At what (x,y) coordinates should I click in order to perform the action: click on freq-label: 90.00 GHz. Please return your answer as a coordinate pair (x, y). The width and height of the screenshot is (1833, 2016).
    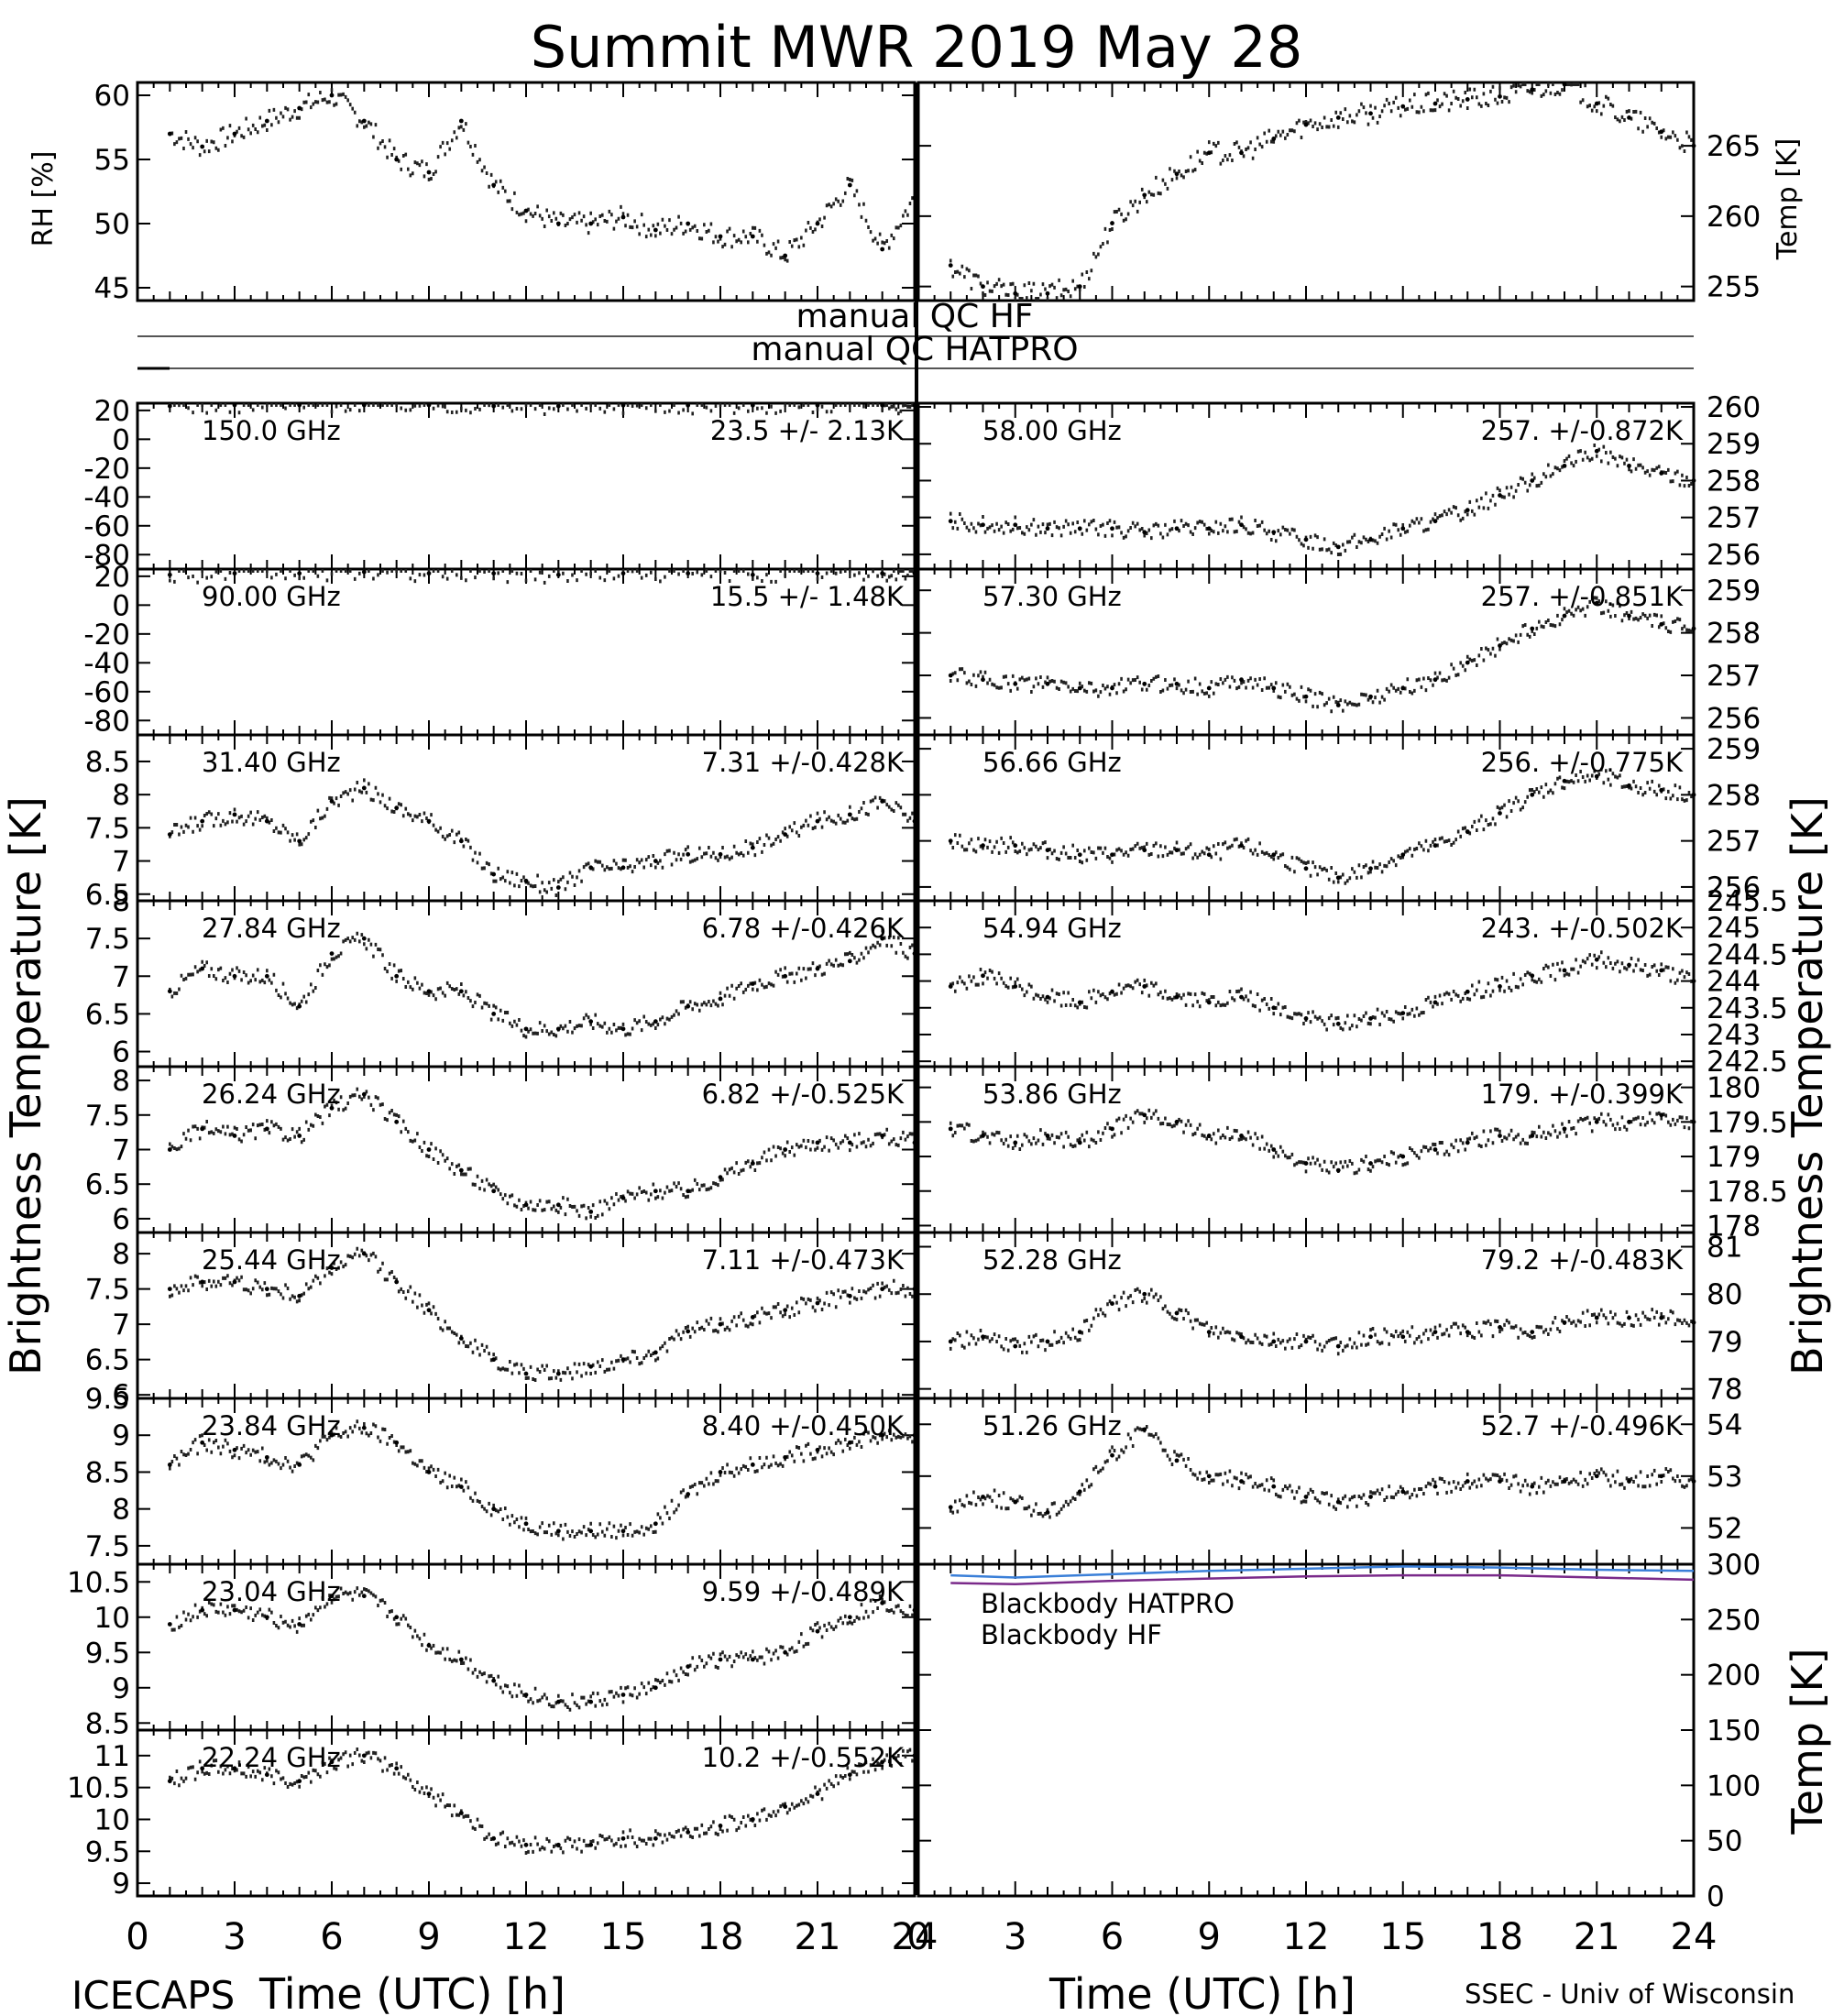
    Looking at the image, I should click on (271, 596).